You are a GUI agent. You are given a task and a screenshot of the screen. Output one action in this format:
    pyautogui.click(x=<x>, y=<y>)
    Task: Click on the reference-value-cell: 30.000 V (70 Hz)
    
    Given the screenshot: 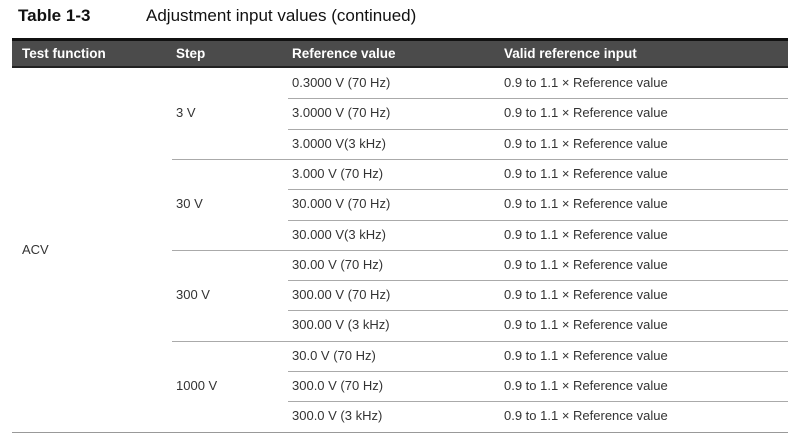 What is the action you would take?
    pyautogui.click(x=341, y=204)
    